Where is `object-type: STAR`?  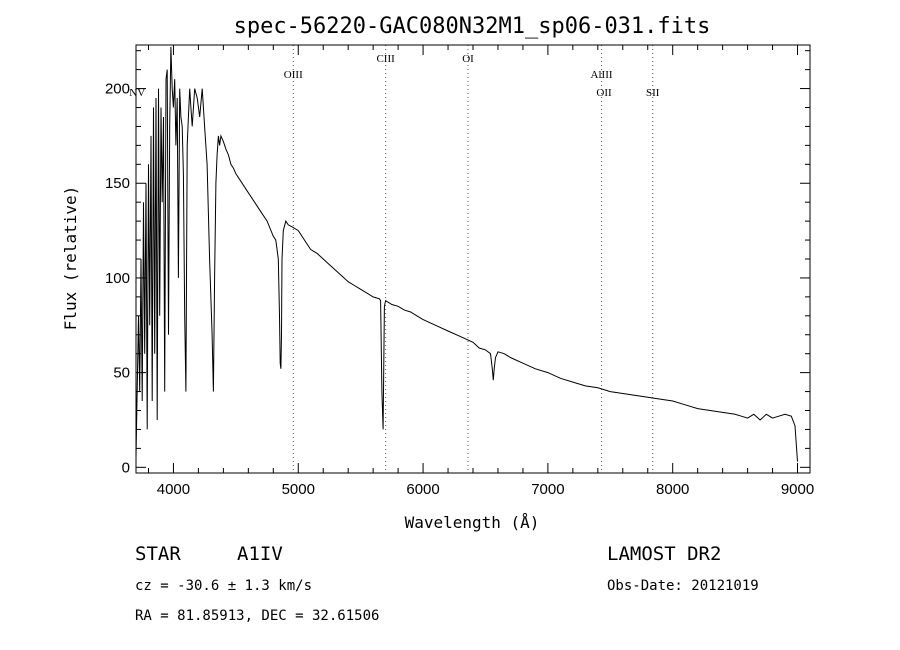
object-type: STAR is located at coordinates (158, 554).